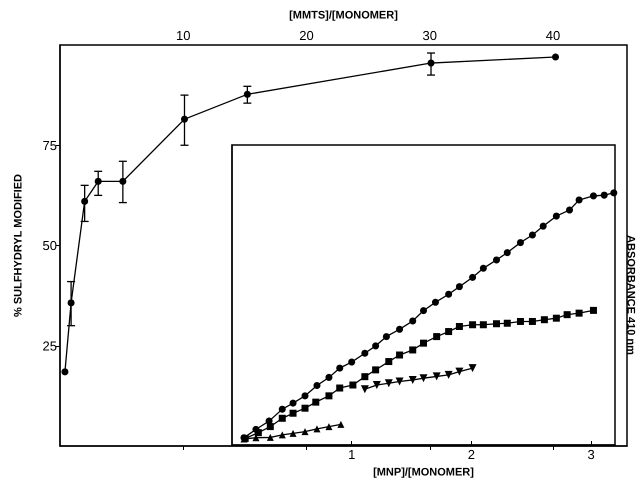 This screenshot has width=644, height=485. What do you see at coordinates (471, 454) in the screenshot?
I see `x-tick-label: 2` at bounding box center [471, 454].